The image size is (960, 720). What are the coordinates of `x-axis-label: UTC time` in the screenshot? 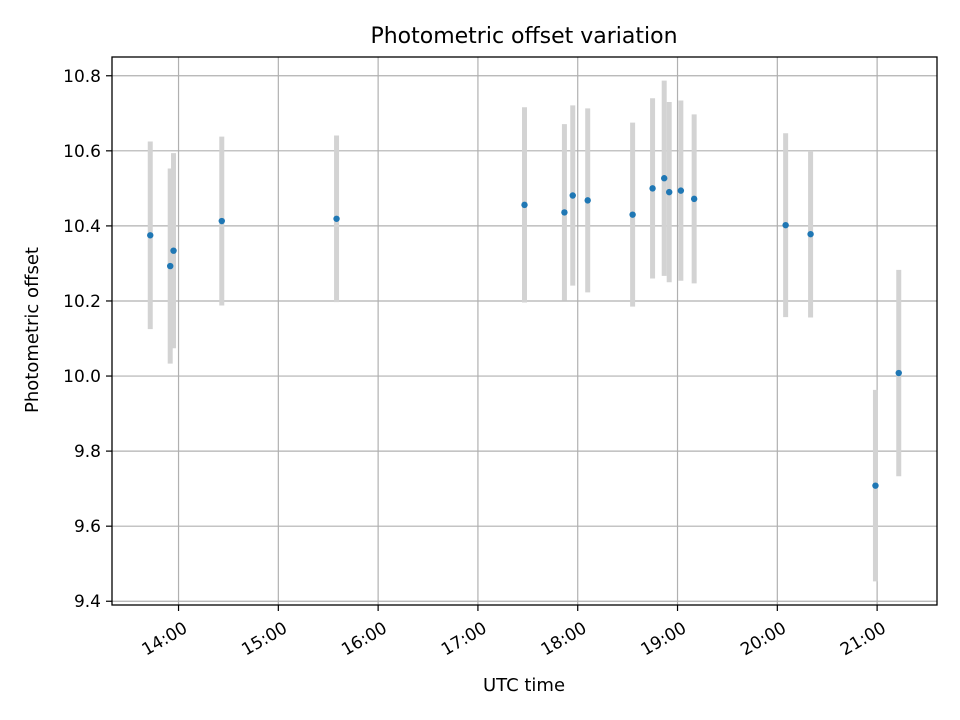 It's located at (524, 685).